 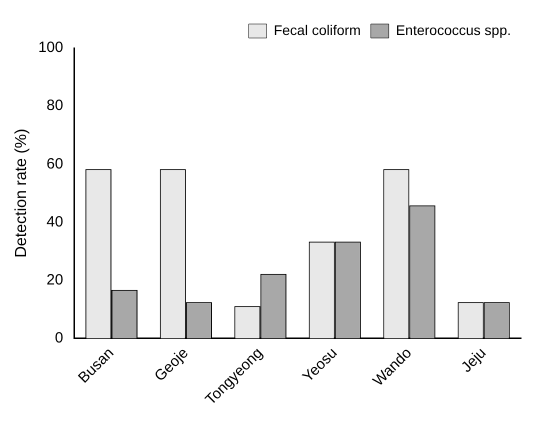 What do you see at coordinates (21, 193) in the screenshot?
I see `y-axis-title: Detection rate (%)` at bounding box center [21, 193].